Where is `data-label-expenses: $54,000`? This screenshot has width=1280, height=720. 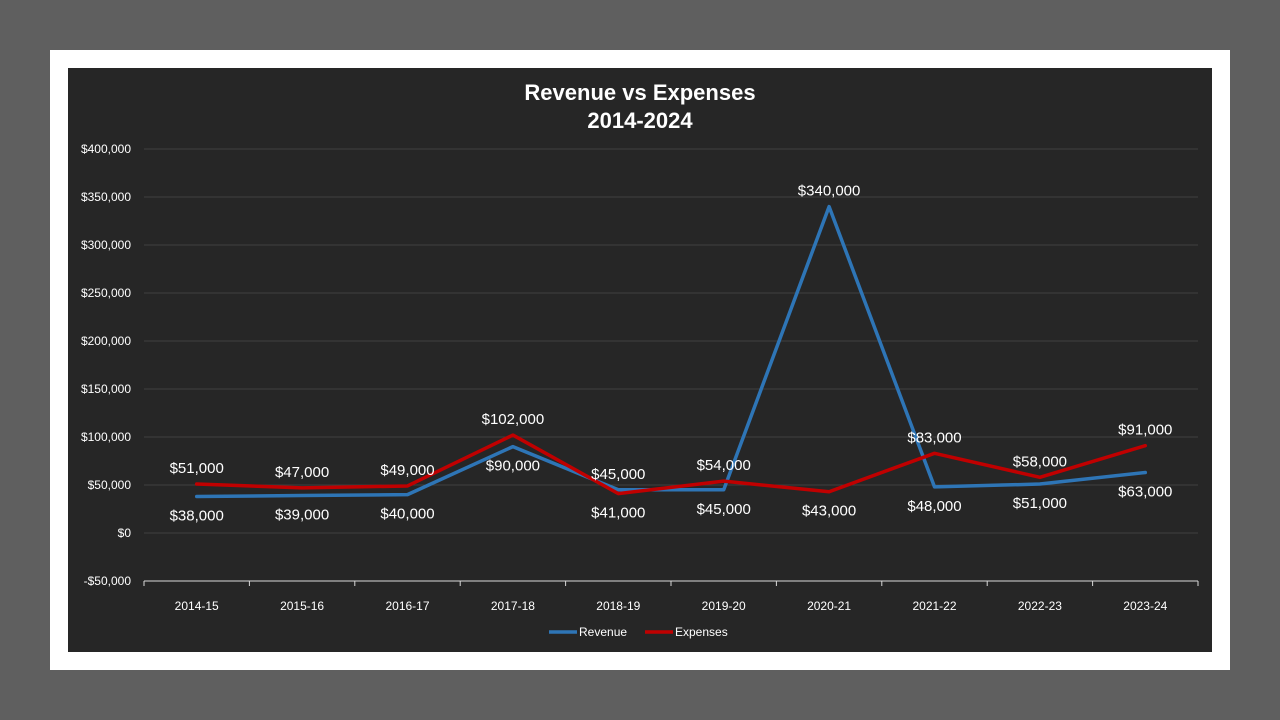 data-label-expenses: $54,000 is located at coordinates (724, 465).